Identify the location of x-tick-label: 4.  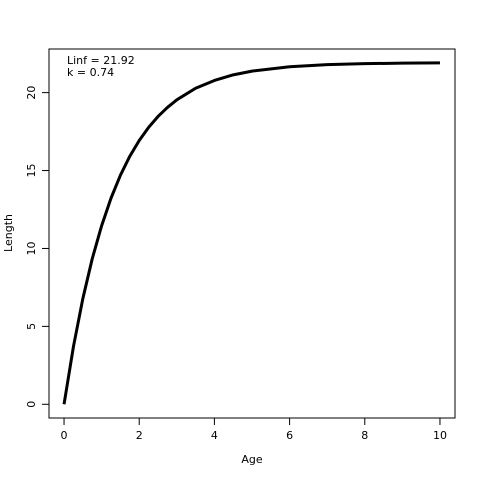
(214, 435).